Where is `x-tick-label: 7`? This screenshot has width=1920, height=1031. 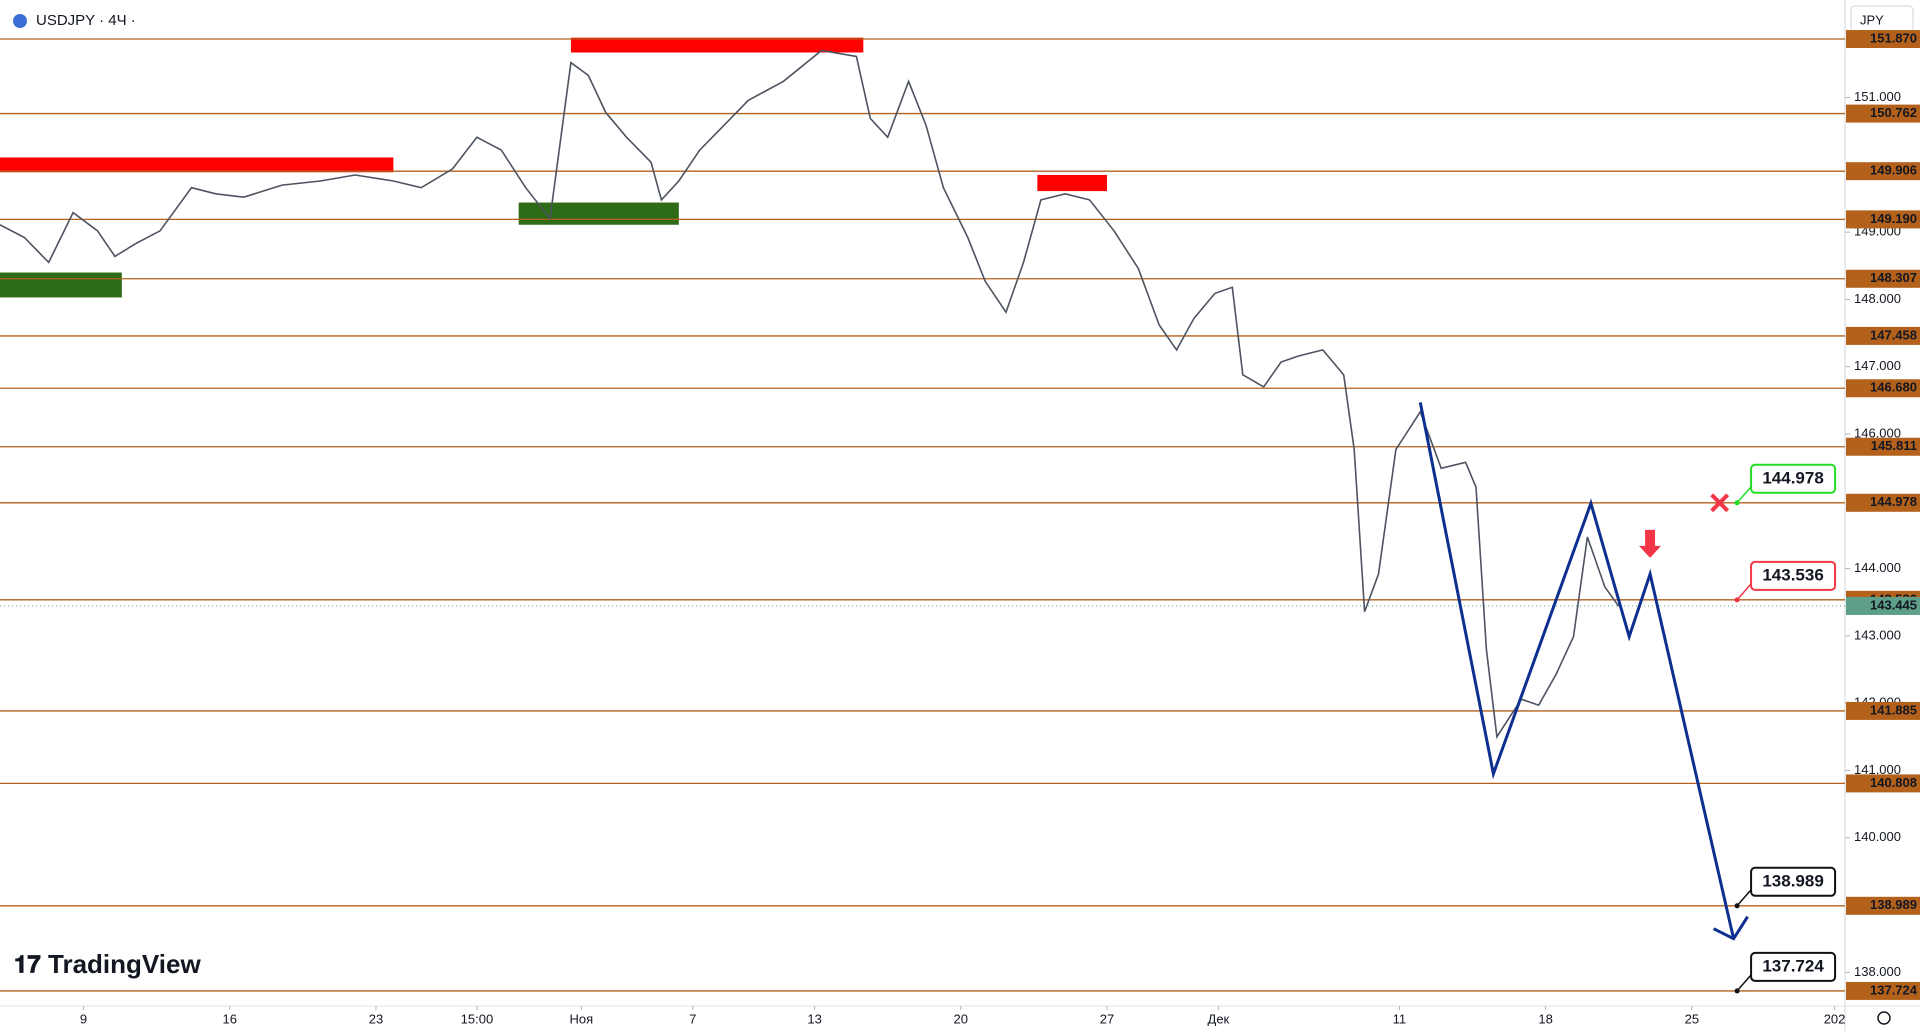 x-tick-label: 7 is located at coordinates (692, 1018).